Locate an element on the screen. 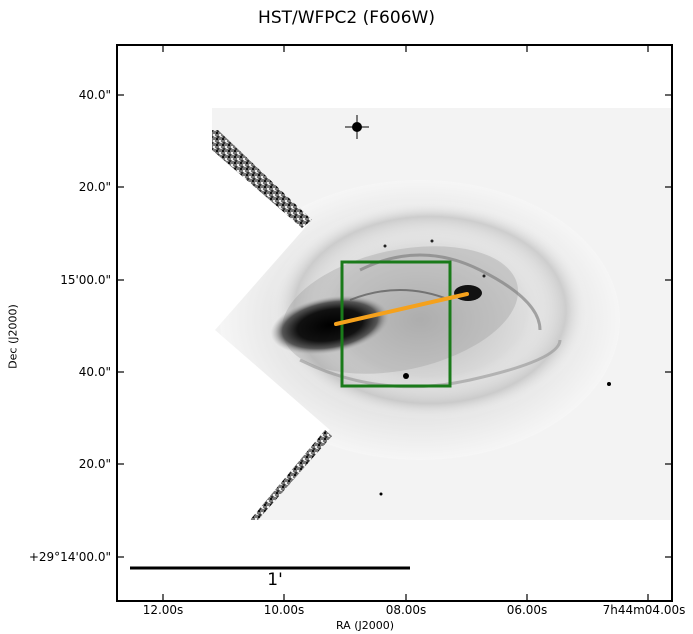 Image resolution: width=693 pixels, height=634 pixels. y-tick-label: 15'00.0" is located at coordinates (85, 280).